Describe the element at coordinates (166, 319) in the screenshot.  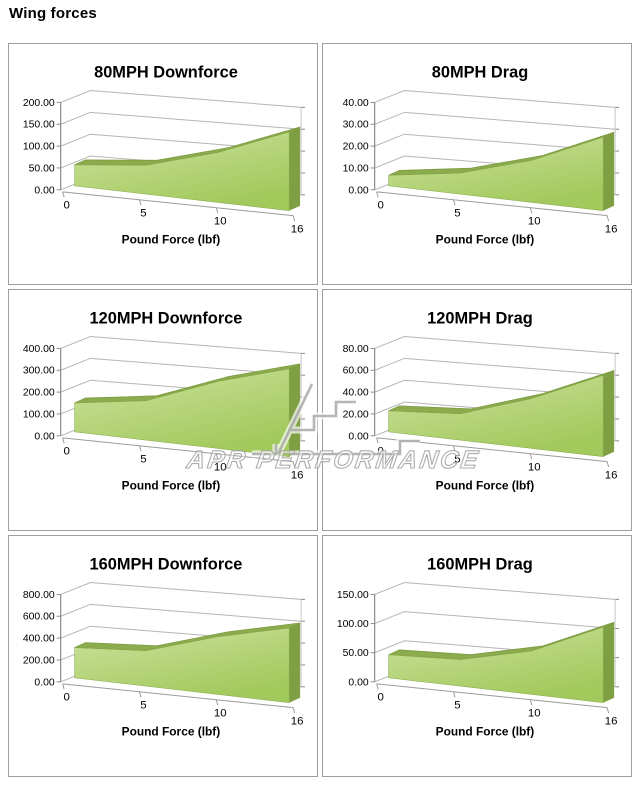
I see `chart-title: 120MPH Downforce` at that location.